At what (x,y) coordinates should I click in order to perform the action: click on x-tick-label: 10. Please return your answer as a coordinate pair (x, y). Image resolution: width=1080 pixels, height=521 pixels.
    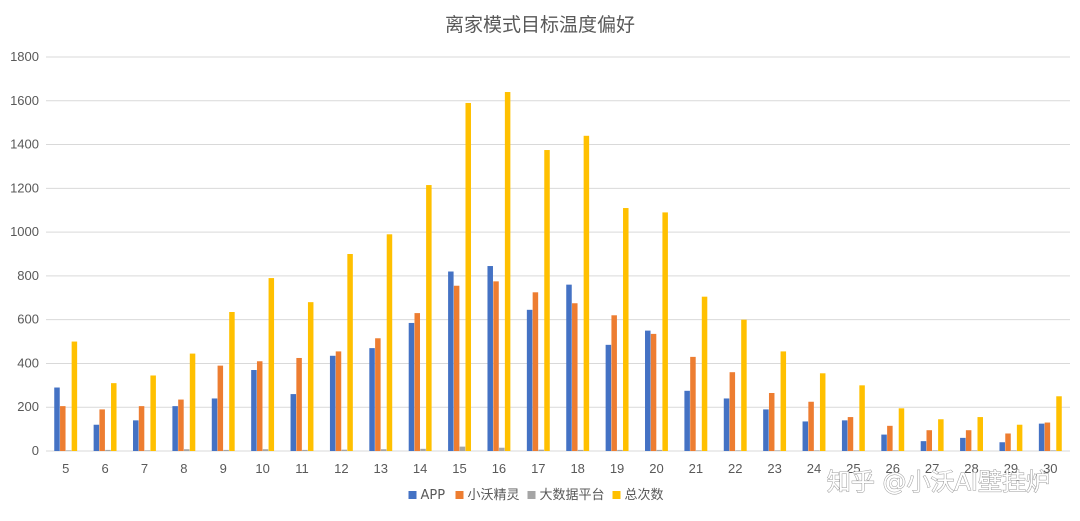
    Looking at the image, I should click on (262, 468).